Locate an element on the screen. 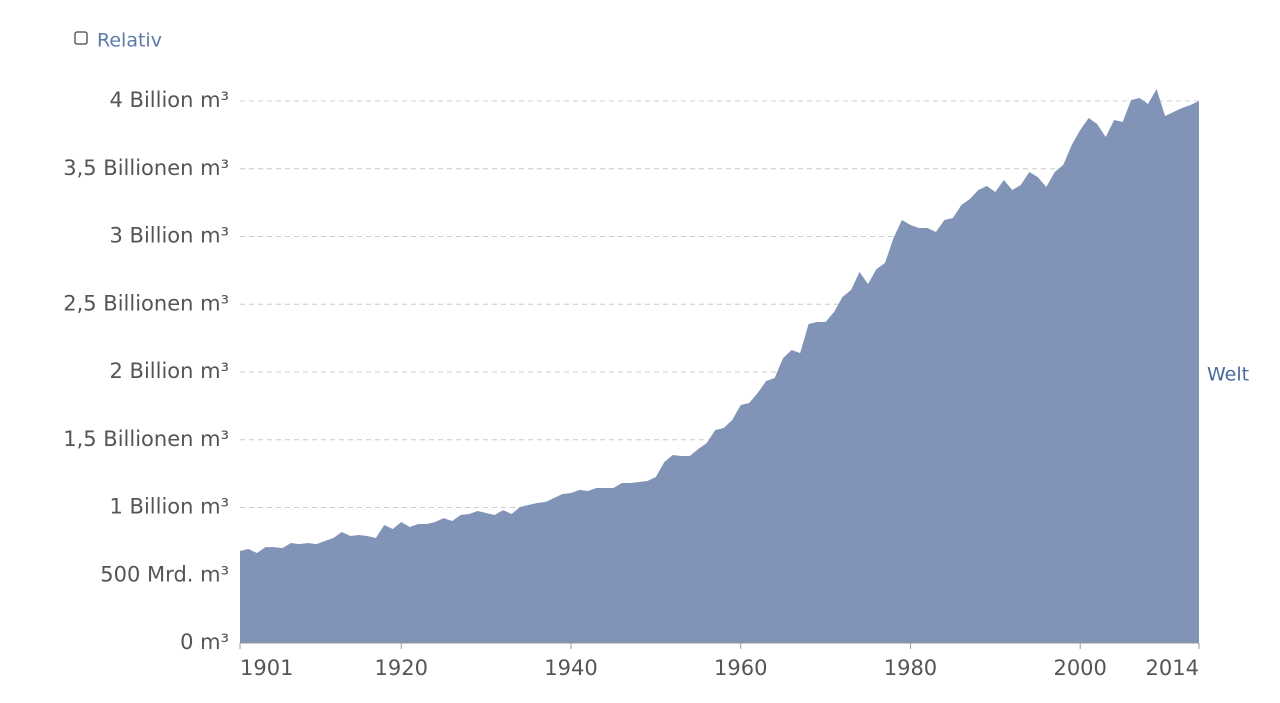 Image resolution: width=1280 pixels, height=703 pixels. x-tick-label: 1980 is located at coordinates (910, 668).